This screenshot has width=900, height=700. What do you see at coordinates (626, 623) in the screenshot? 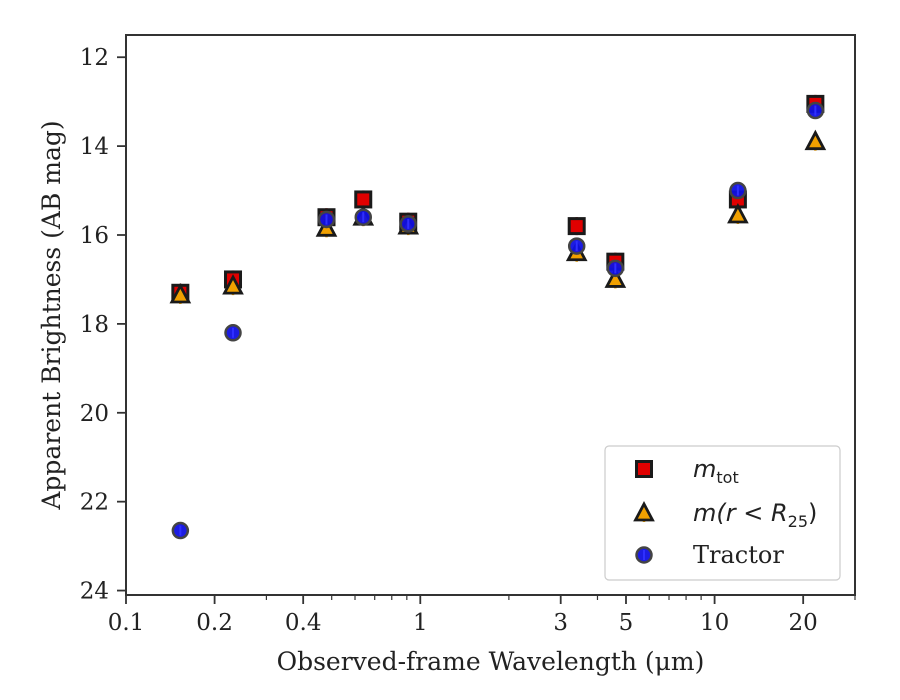
I see `x-tick-label: 5` at bounding box center [626, 623].